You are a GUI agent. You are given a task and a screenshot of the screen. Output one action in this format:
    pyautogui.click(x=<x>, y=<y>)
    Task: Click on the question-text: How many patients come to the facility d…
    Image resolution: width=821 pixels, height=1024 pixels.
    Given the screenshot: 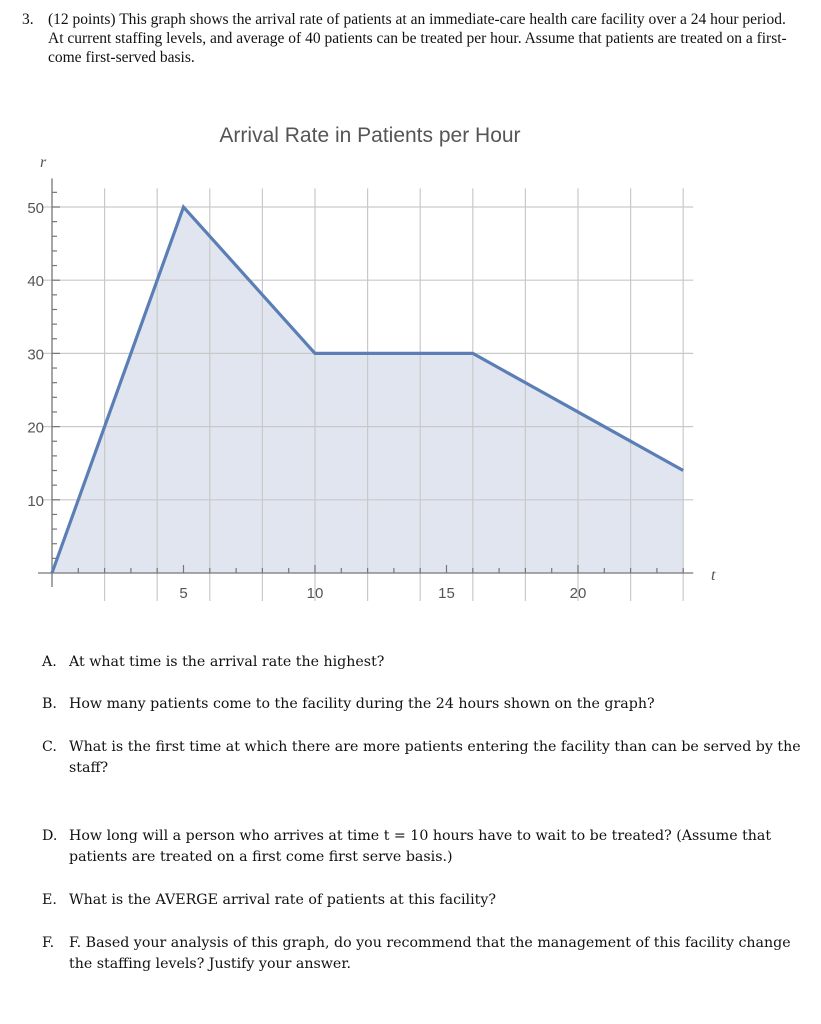 What is the action you would take?
    pyautogui.click(x=362, y=704)
    